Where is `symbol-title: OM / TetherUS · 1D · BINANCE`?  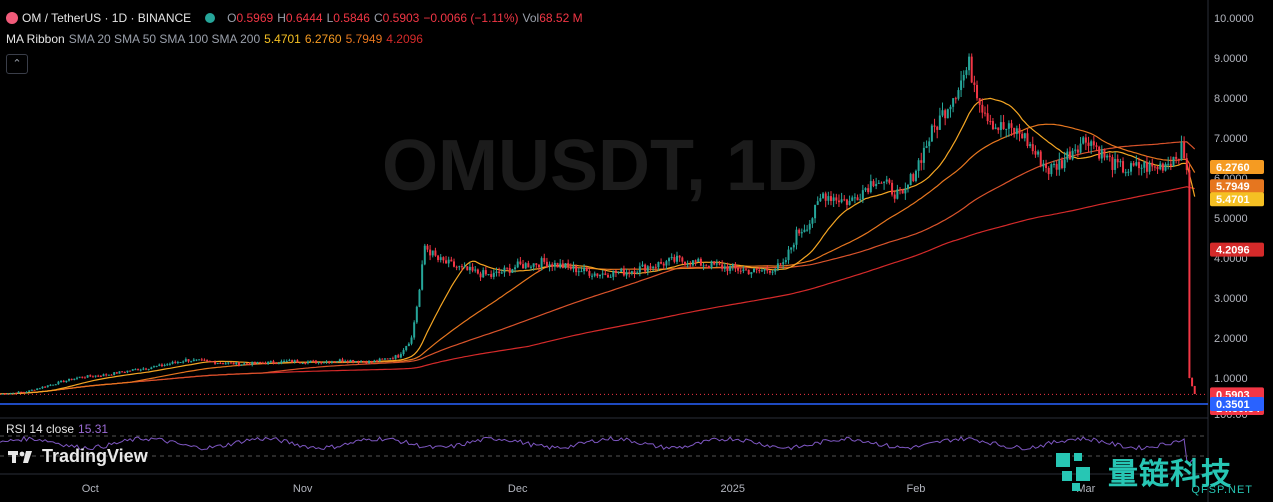
symbol-title: OM / TetherUS · 1D · BINANCE is located at coordinates (107, 18).